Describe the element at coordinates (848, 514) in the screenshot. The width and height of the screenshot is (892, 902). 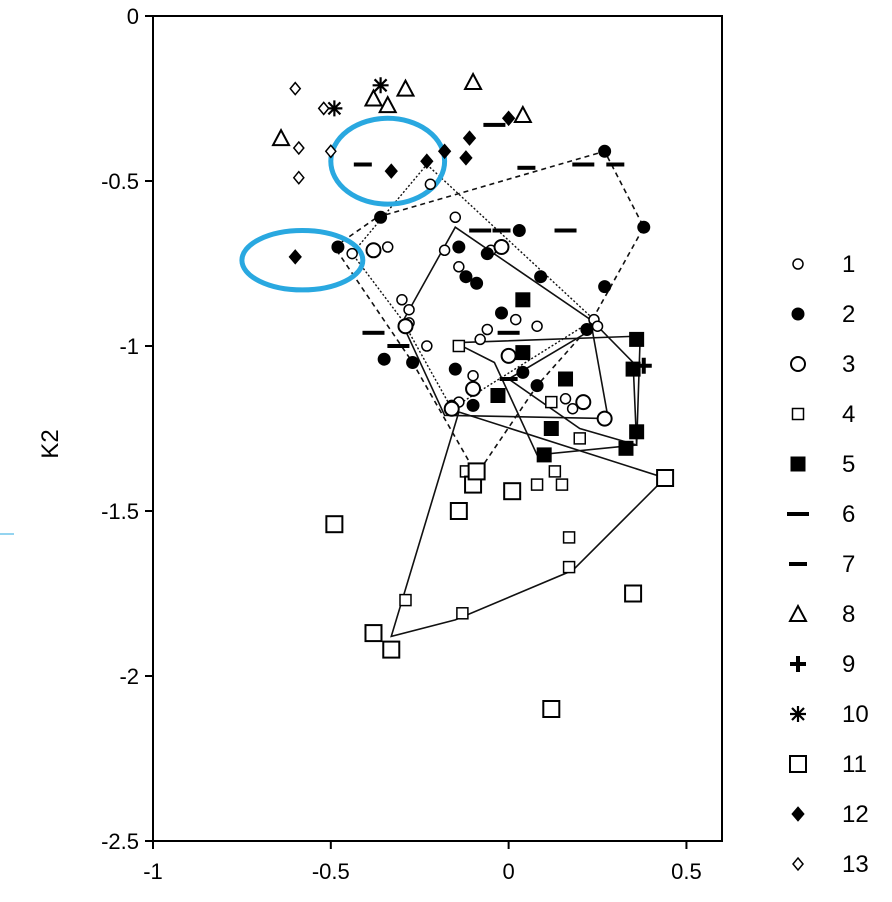
I see `legend-label-6: 6` at that location.